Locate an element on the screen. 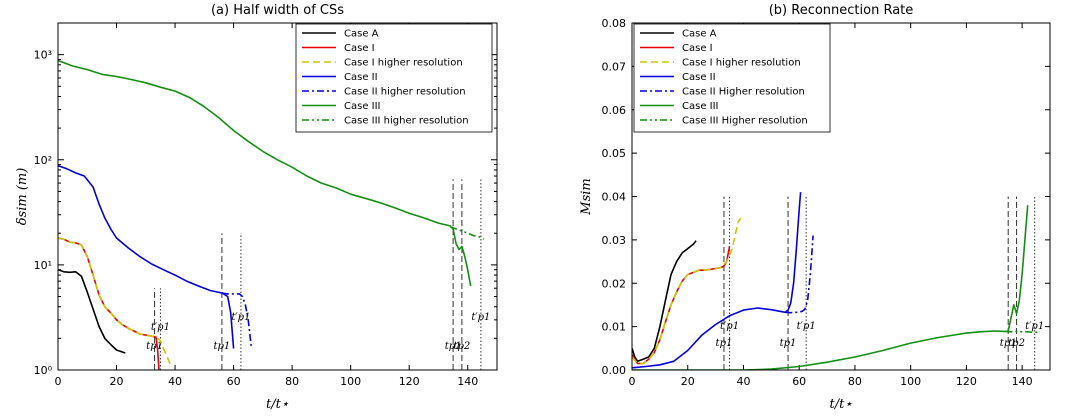 Image resolution: width=1065 pixels, height=417 pixels. y-tick-label: 10³ is located at coordinates (43, 55).